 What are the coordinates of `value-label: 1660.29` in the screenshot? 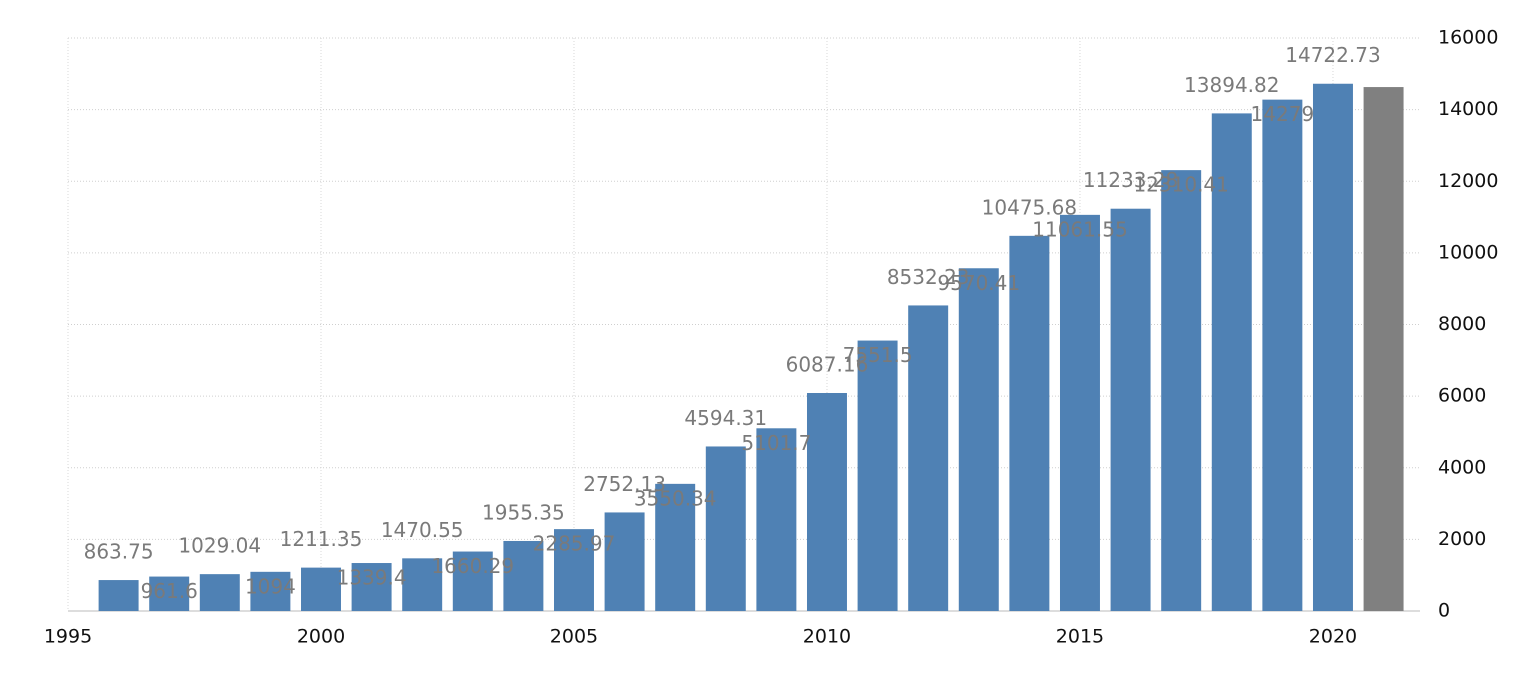 It's located at (472, 566).